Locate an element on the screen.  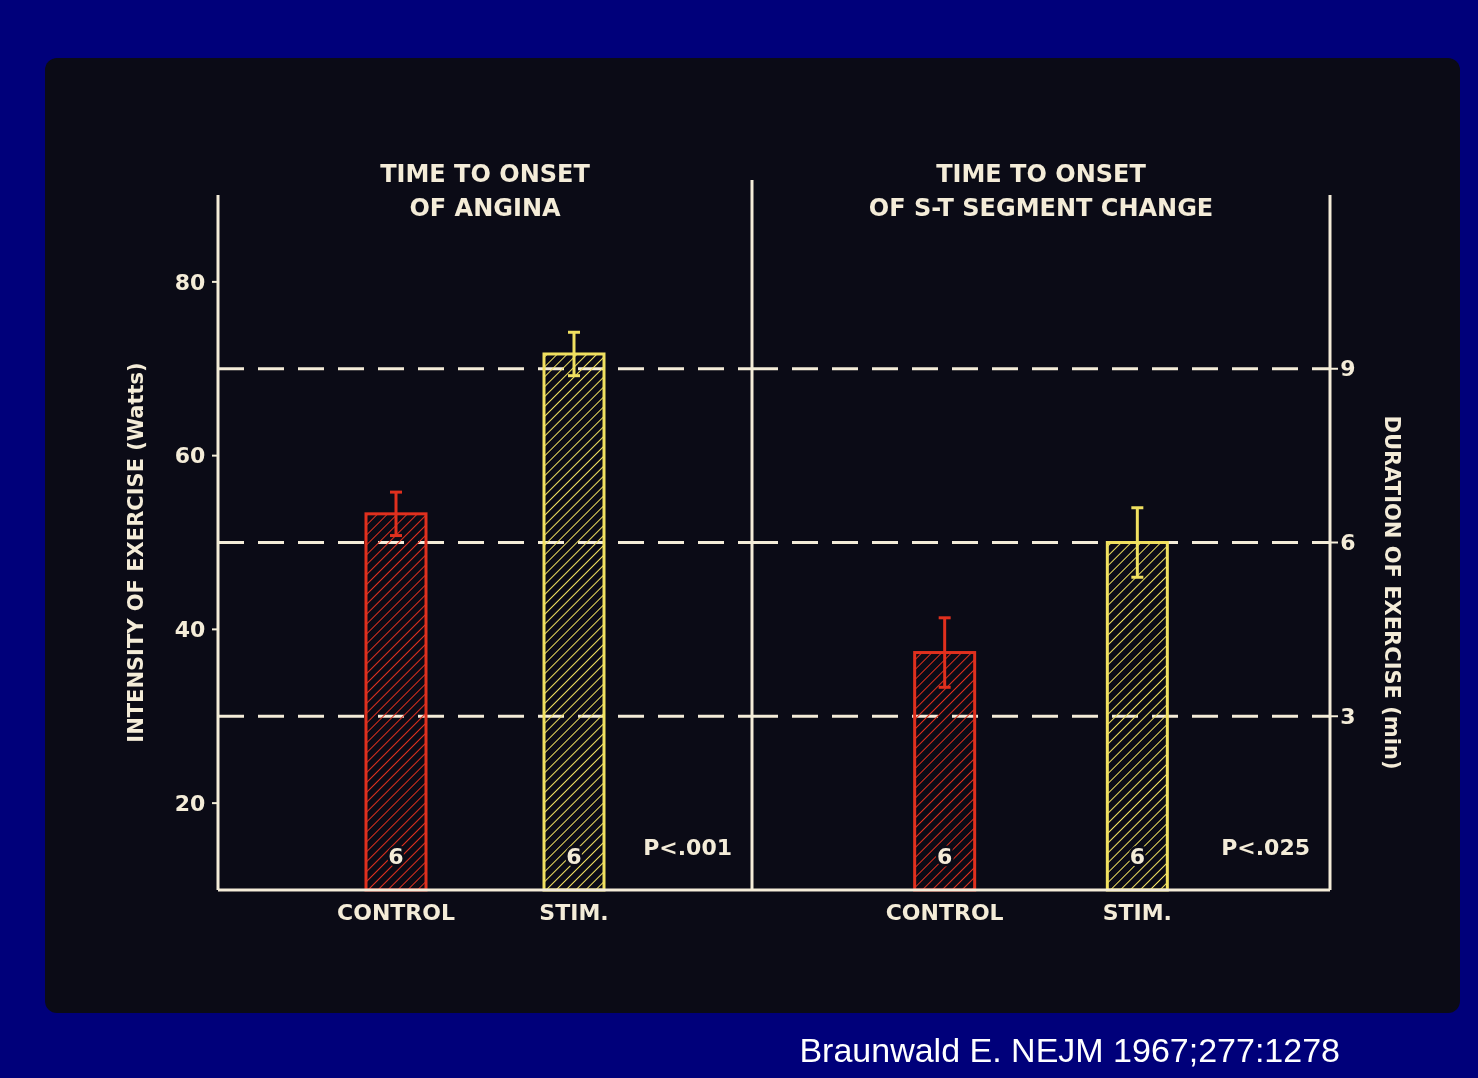
y-tick-label: 20 is located at coordinates (190, 803).